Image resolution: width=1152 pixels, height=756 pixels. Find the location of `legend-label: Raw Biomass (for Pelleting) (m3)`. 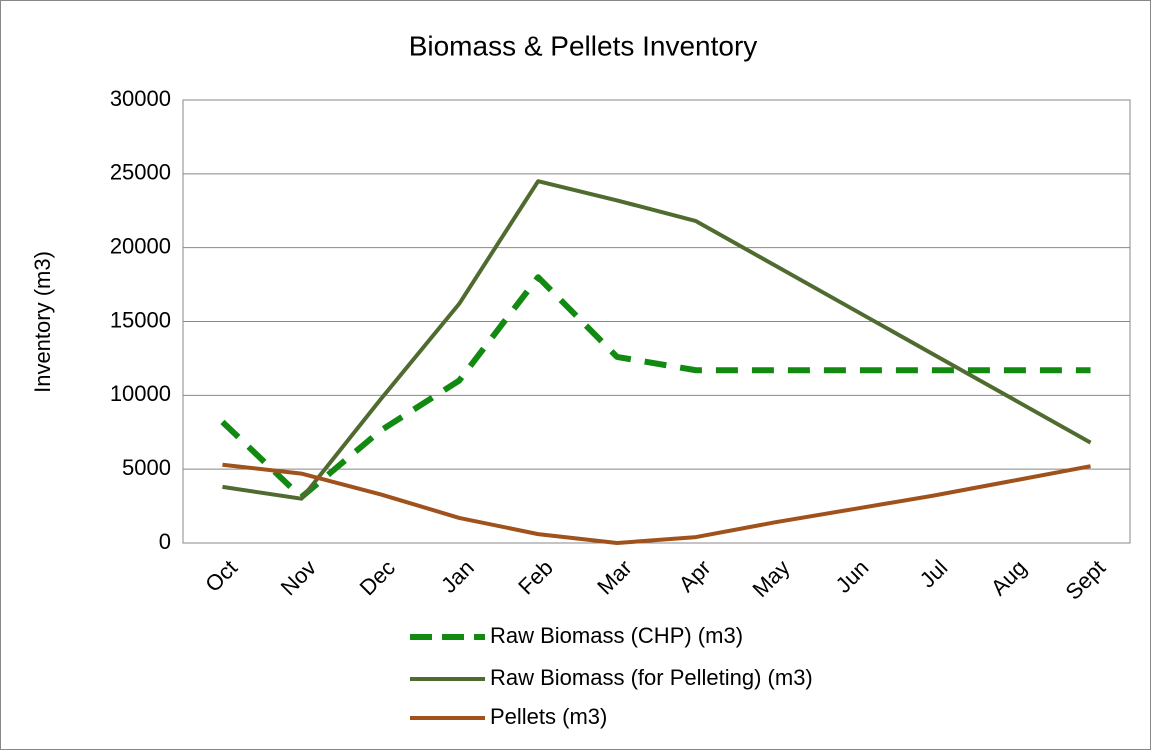

legend-label: Raw Biomass (for Pelleting) (m3) is located at coordinates (651, 677).